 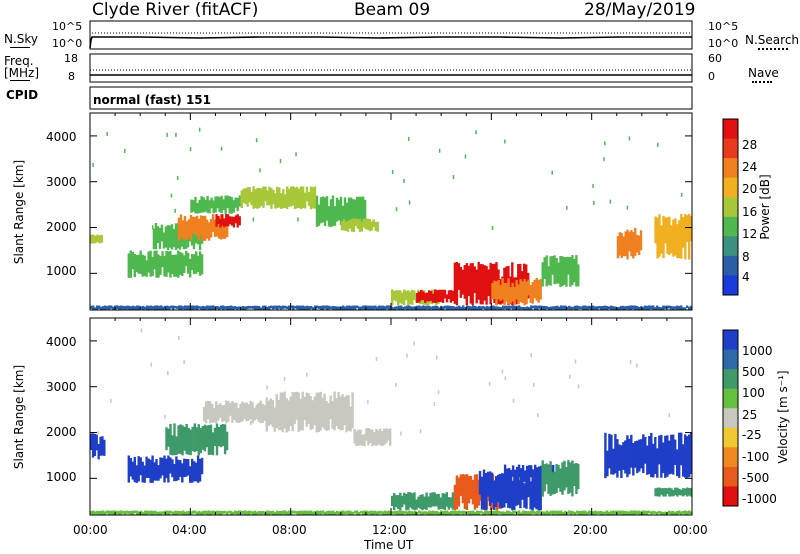 I want to click on vel-cb-tick-m25: -25, so click(x=752, y=435).